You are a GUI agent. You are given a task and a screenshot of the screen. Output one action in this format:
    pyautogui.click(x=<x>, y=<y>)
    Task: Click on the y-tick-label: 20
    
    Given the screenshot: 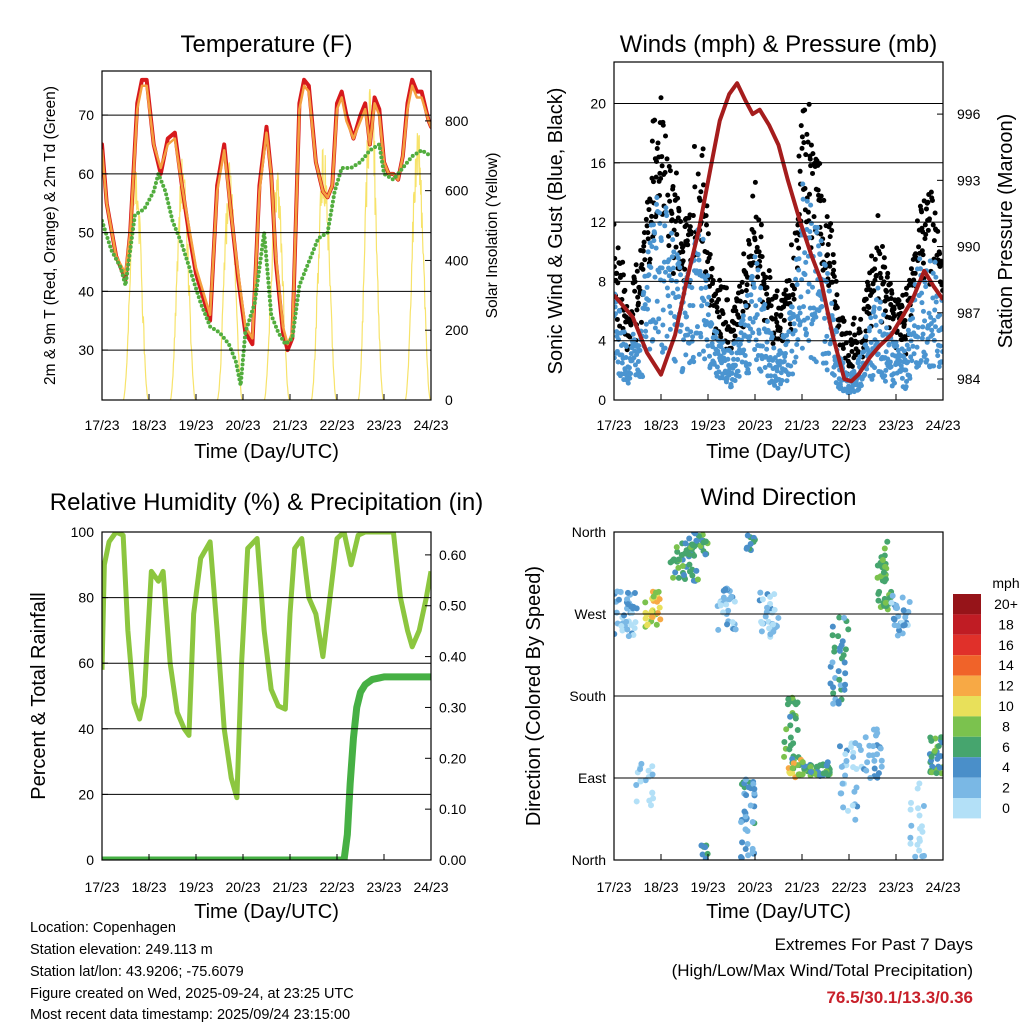 What is the action you would take?
    pyautogui.click(x=86, y=794)
    